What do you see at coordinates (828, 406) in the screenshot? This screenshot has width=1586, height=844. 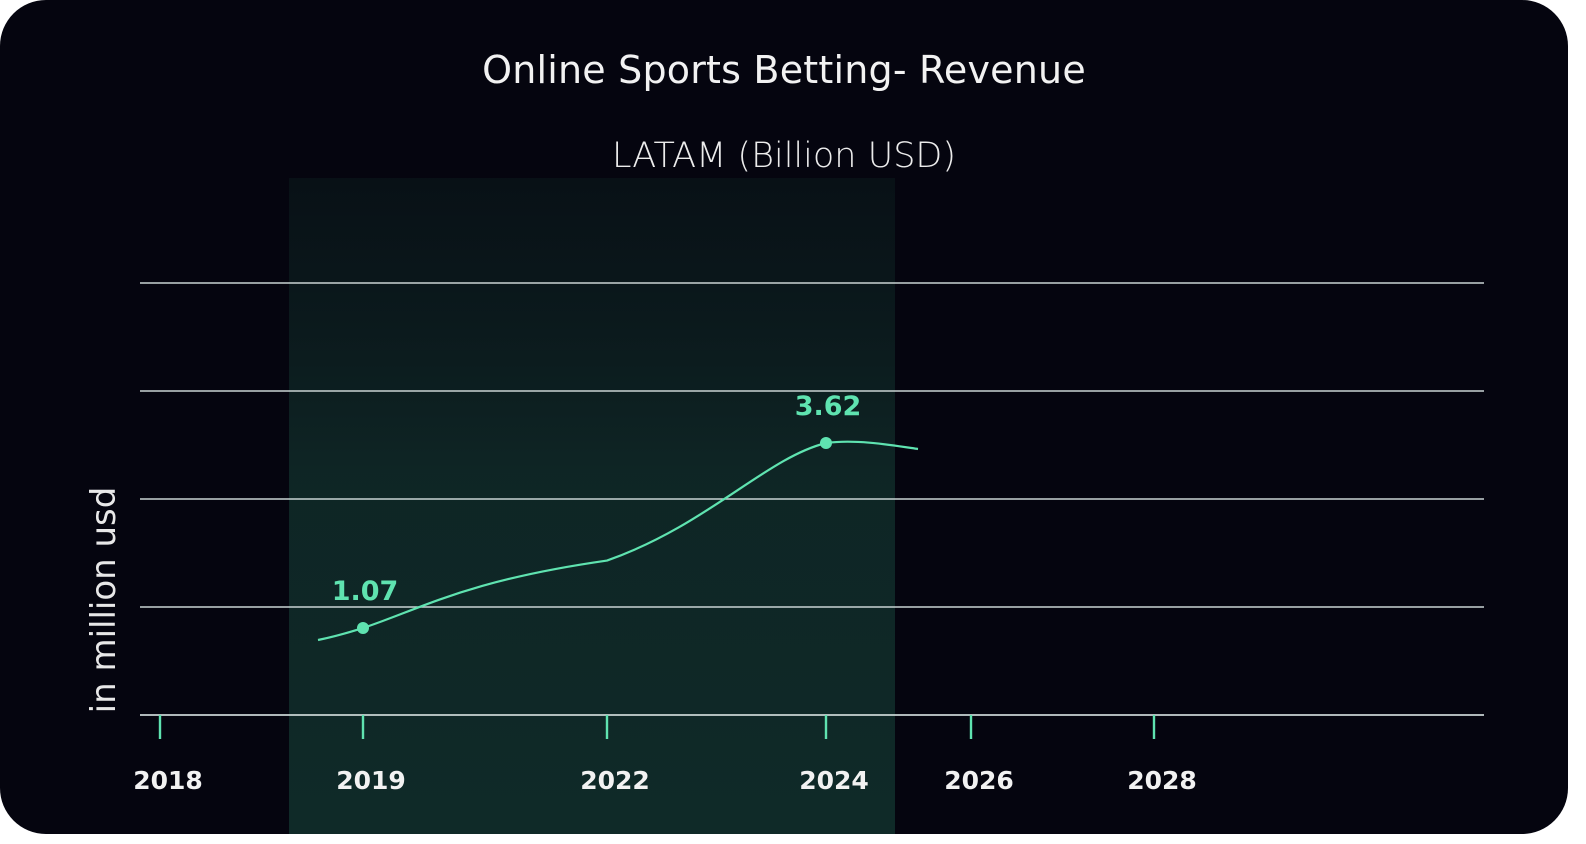 I see `data-label: 3.62` at bounding box center [828, 406].